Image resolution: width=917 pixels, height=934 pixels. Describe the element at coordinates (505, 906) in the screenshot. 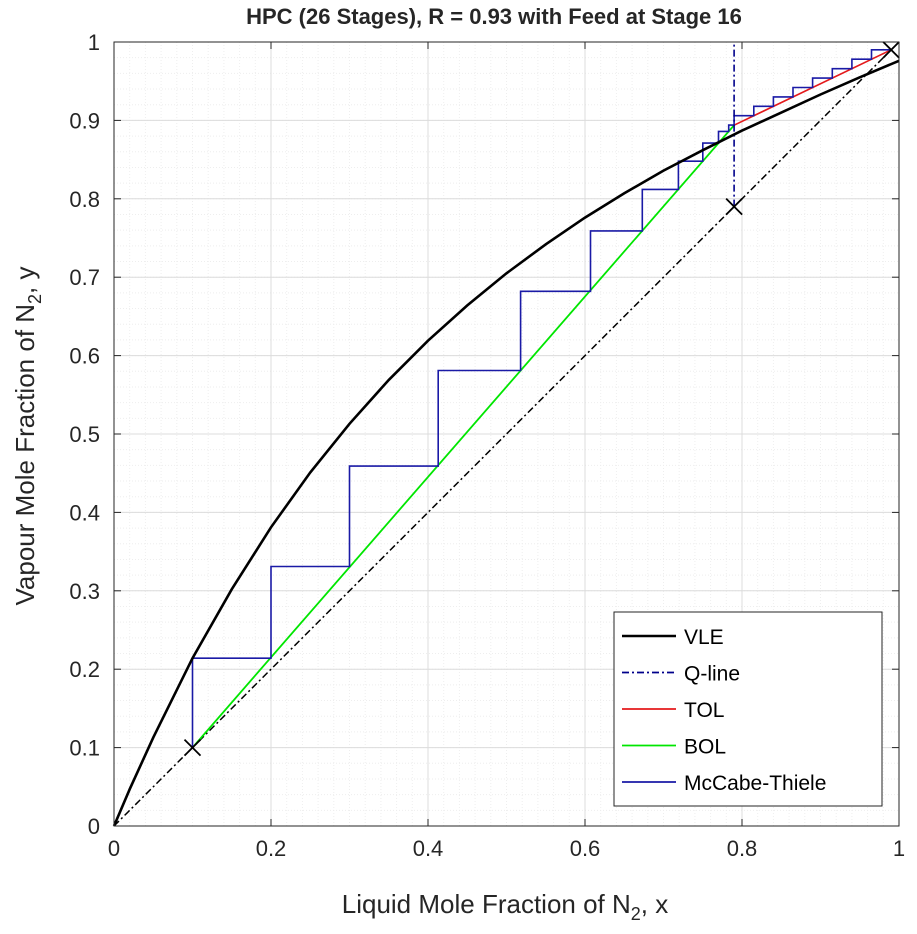

I see `x-axis-label: Liquid Mole Fraction of N2, x` at that location.